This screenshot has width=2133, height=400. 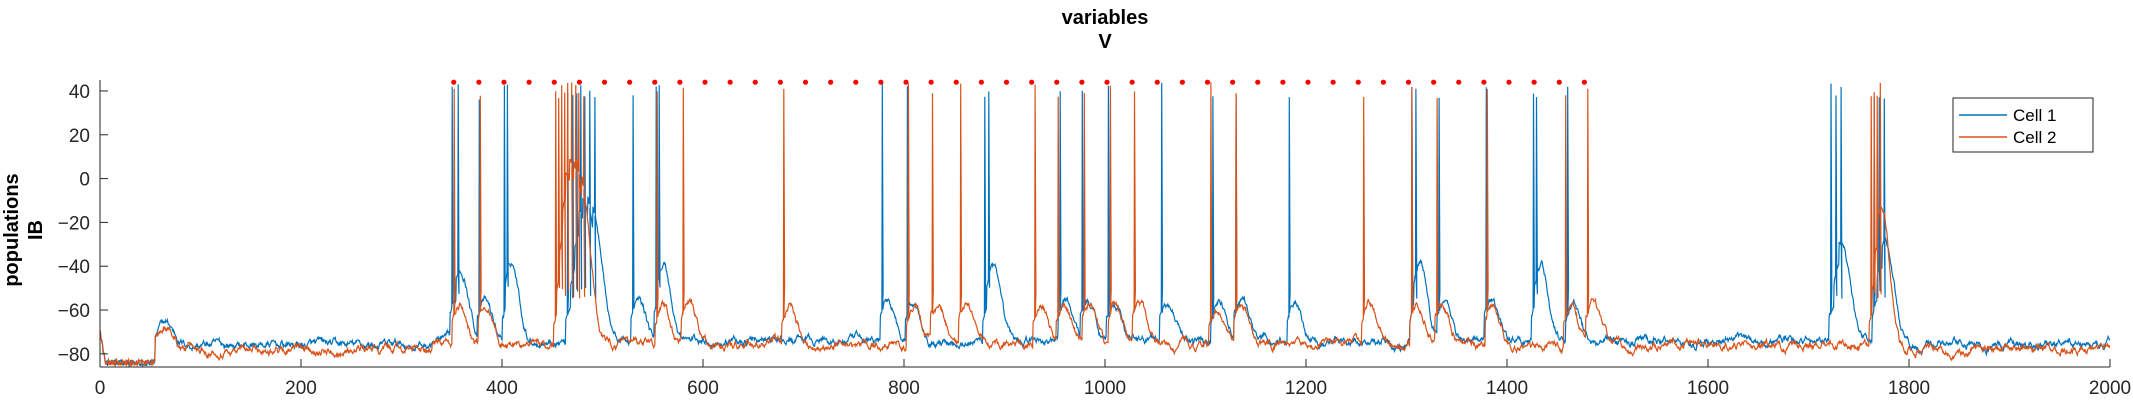 I want to click on y-tick-label: −40, so click(x=74, y=267).